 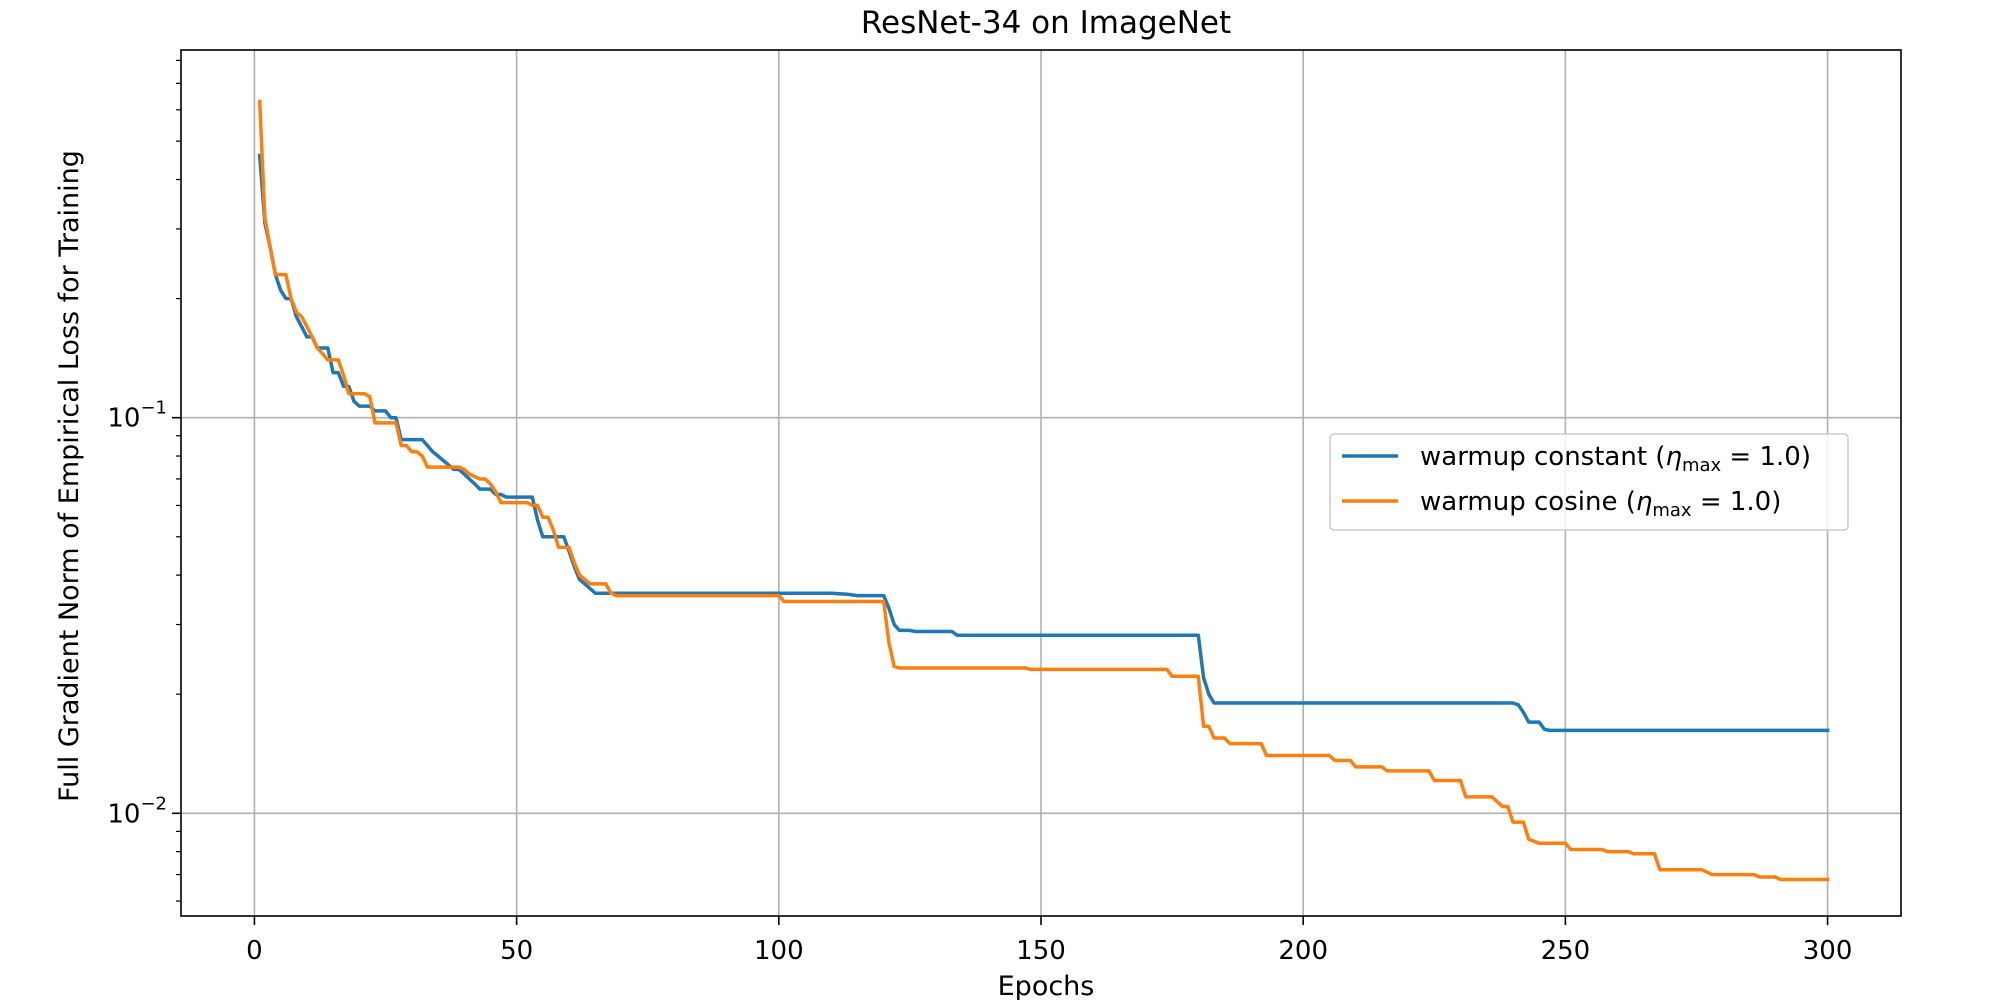 I want to click on legend-prefix: warmup cosine (, so click(x=1528, y=502).